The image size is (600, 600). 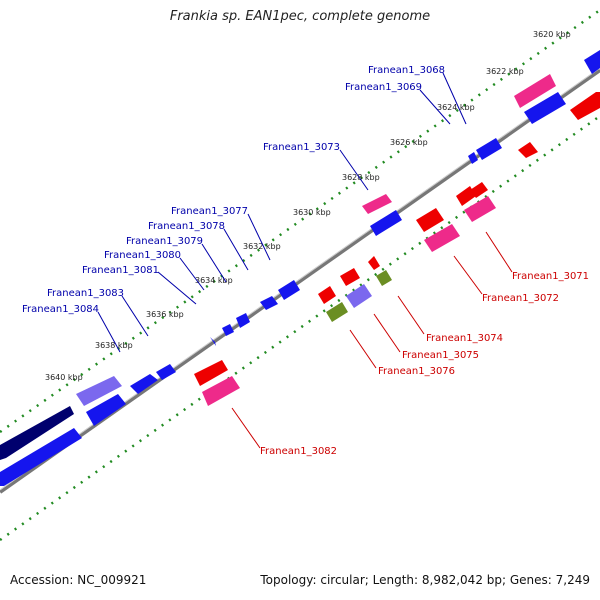 I want to click on tick-label: 3620 kbp, so click(x=552, y=34).